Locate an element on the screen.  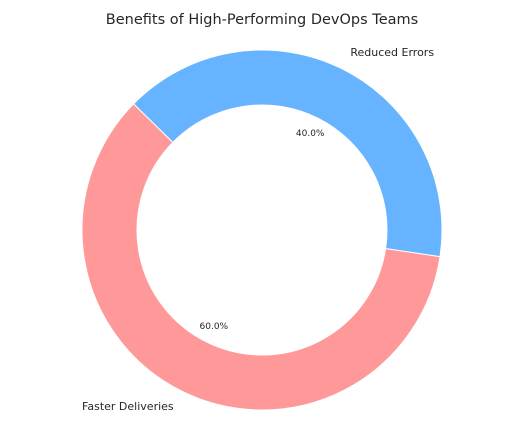
slice-label: Faster Deliveries is located at coordinates (128, 406).